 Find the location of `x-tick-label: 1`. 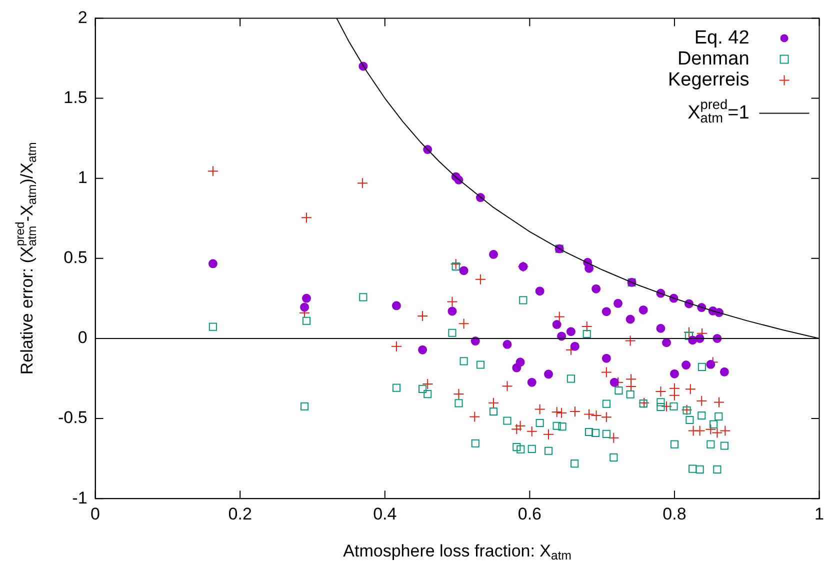

x-tick-label: 1 is located at coordinates (819, 514).